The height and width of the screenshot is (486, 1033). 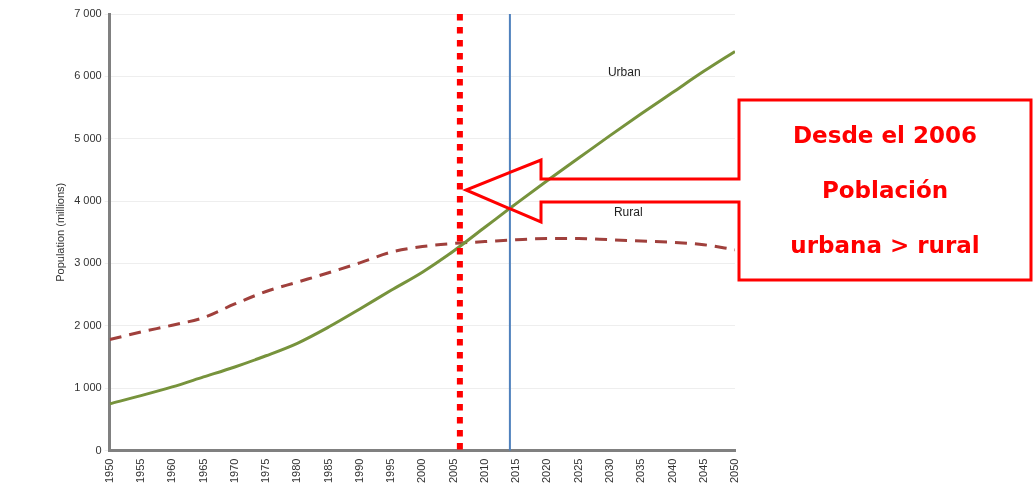 What do you see at coordinates (140, 471) in the screenshot?
I see `x-tick-label: 1955` at bounding box center [140, 471].